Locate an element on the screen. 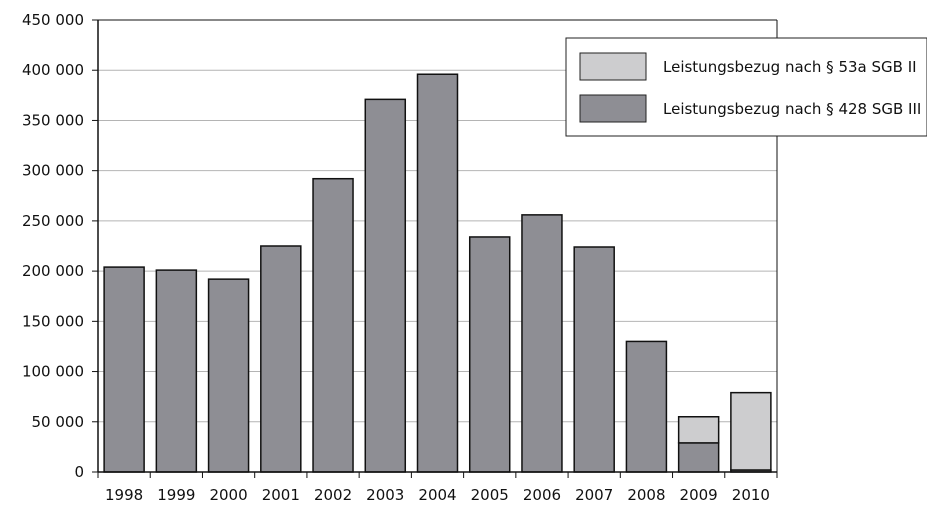  x-tick-label-2005: 2005 is located at coordinates (490, 495).